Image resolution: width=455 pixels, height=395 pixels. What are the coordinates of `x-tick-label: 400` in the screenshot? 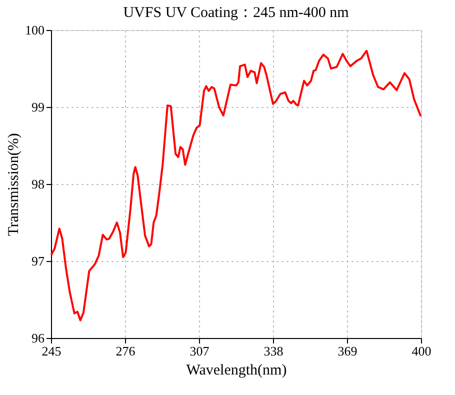 It's located at (422, 351).